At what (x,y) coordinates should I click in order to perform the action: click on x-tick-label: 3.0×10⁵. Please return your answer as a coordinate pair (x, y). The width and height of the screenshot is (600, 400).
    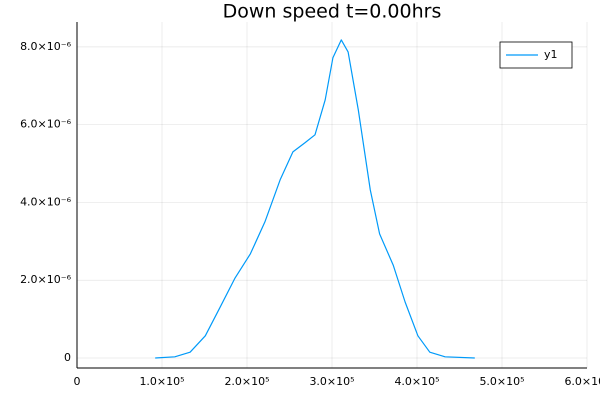
    Looking at the image, I should click on (331, 381).